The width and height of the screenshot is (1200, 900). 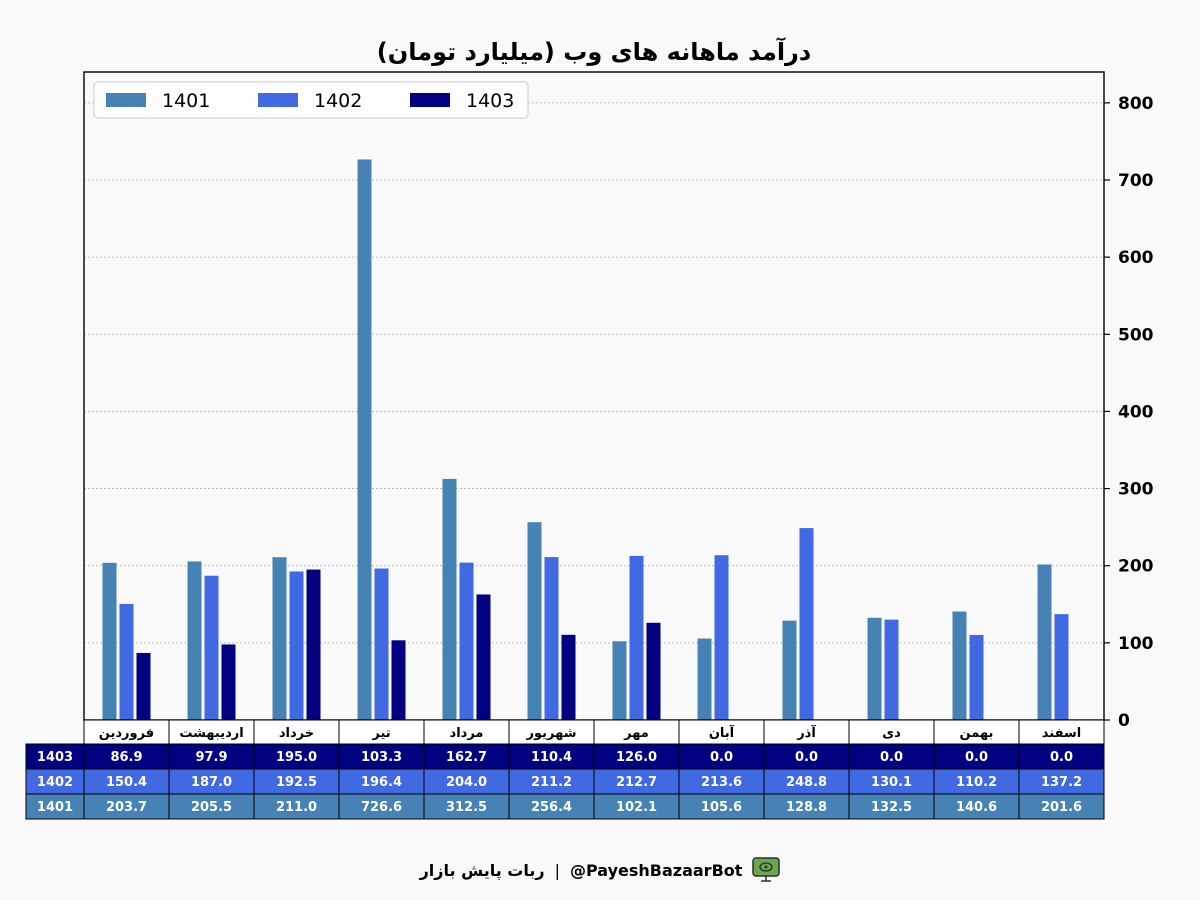 What do you see at coordinates (977, 733) in the screenshot?
I see `category-label: بهمن` at bounding box center [977, 733].